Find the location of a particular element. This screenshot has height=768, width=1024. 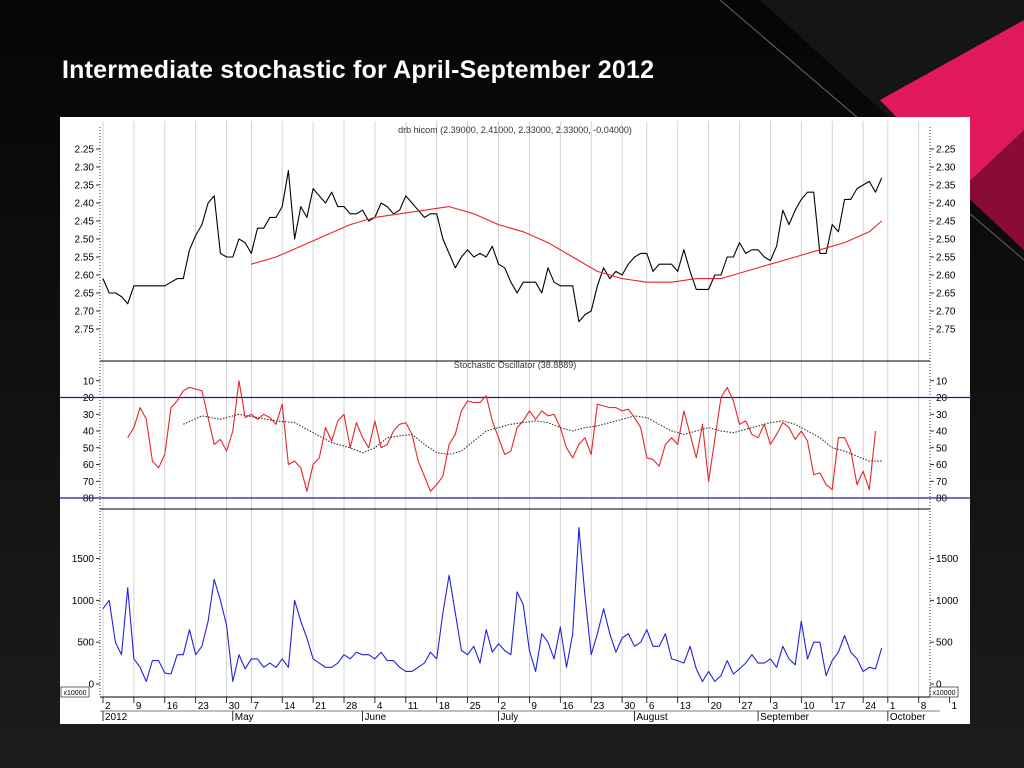

y-tick-label-left: 30 is located at coordinates (89, 415).